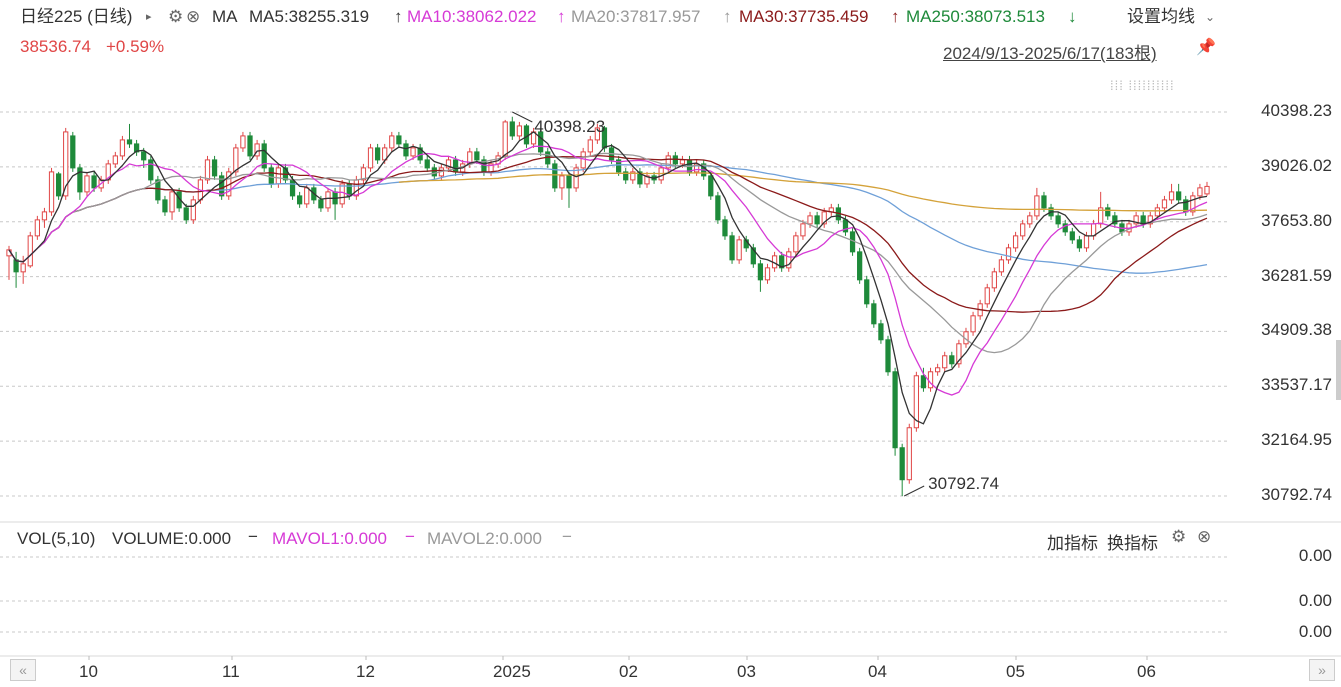  What do you see at coordinates (1296, 275) in the screenshot?
I see `y-tick-label: 36281.59` at bounding box center [1296, 275].